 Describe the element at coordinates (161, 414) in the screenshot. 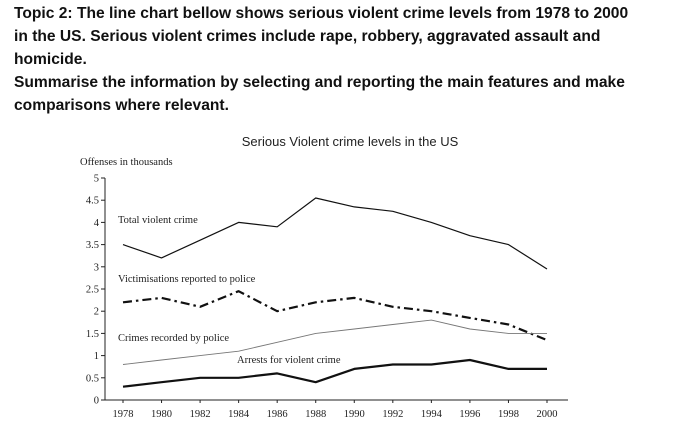

I see `x-tick-label: 1980` at that location.